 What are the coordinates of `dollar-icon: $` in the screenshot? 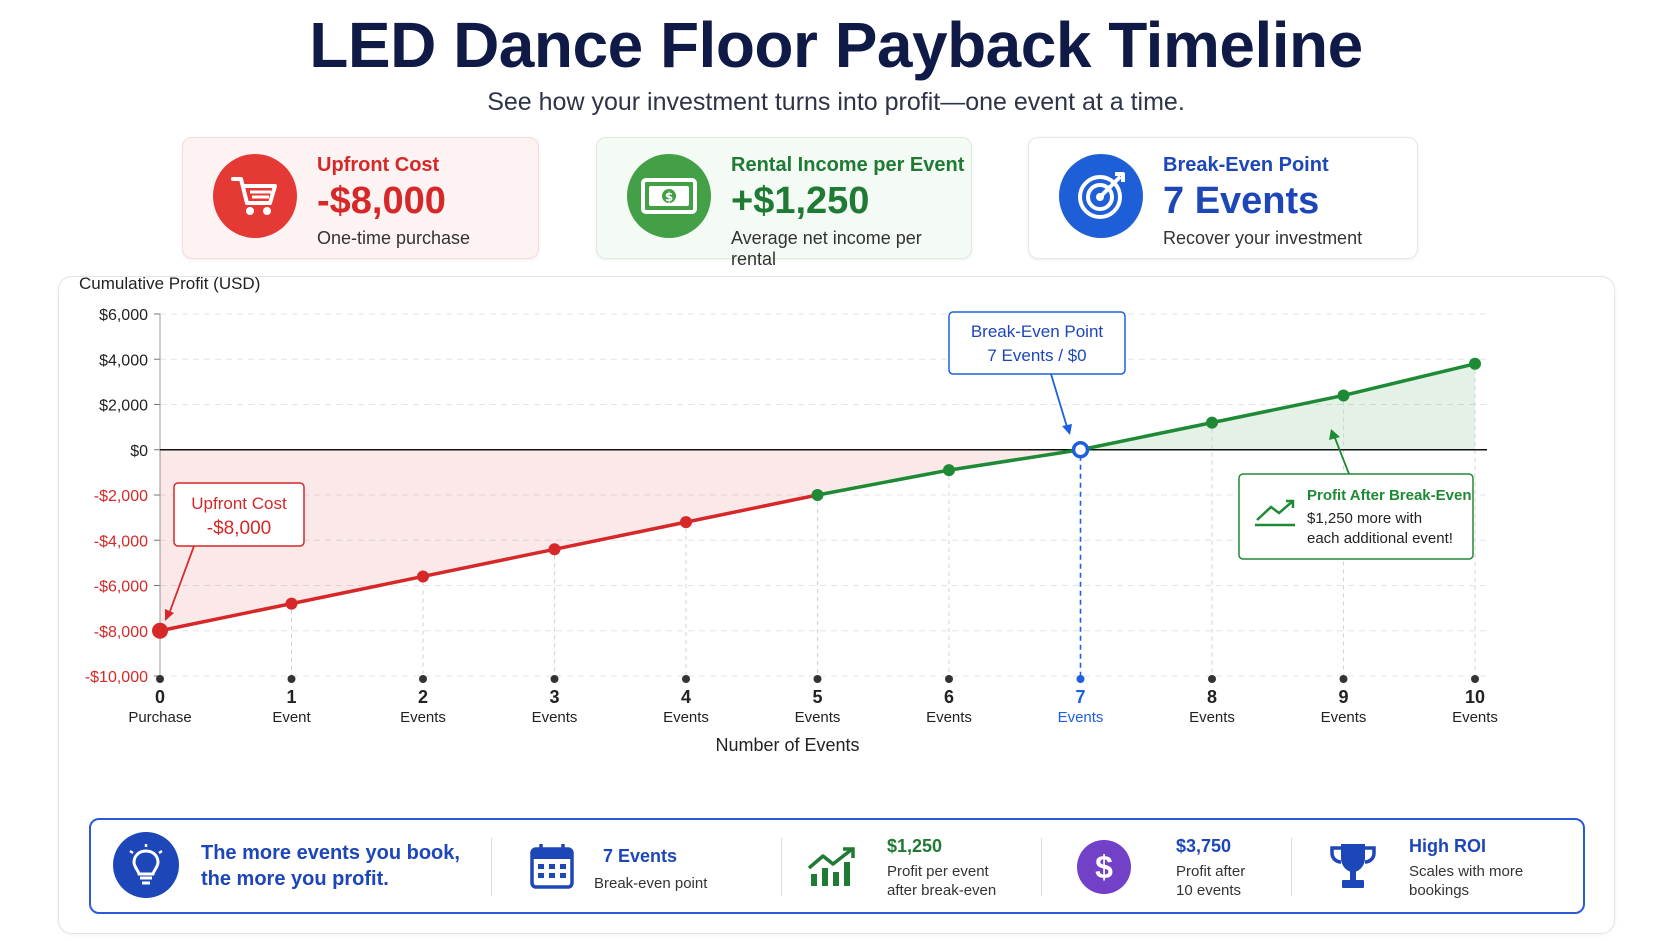 It's located at (1104, 867).